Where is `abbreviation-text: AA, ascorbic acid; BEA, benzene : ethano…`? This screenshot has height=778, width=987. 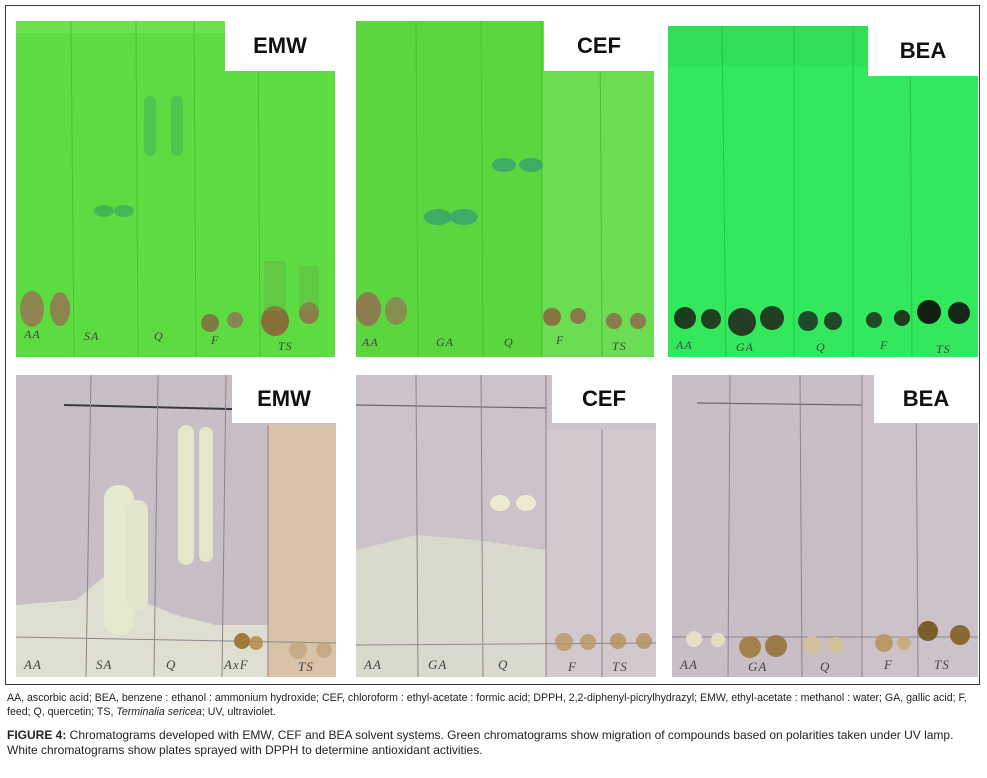
abbreviation-text: AA, ascorbic acid; BEA, benzene : ethano… is located at coordinates (487, 705).